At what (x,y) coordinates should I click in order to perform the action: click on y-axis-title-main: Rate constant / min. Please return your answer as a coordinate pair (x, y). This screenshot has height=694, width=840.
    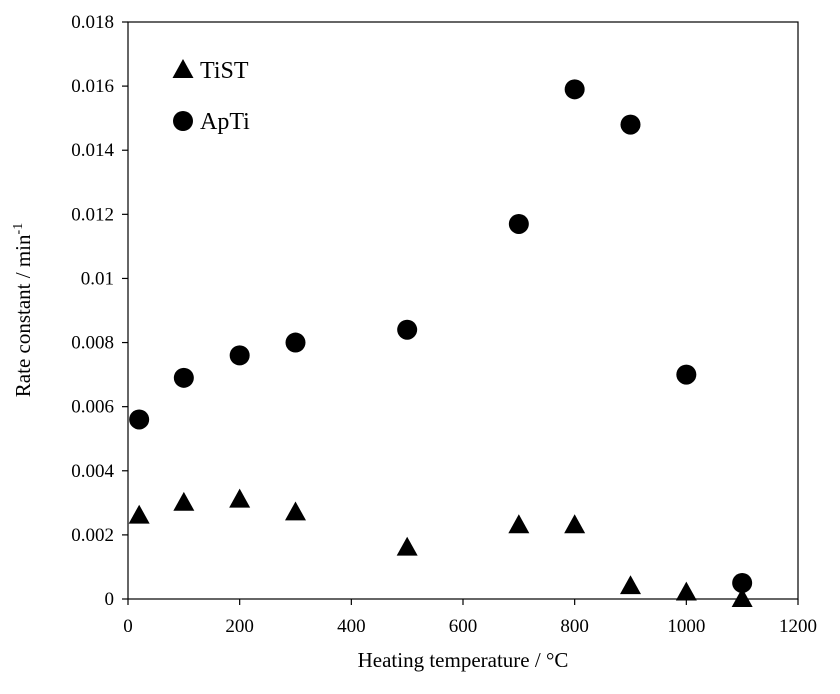
    Looking at the image, I should click on (23, 315).